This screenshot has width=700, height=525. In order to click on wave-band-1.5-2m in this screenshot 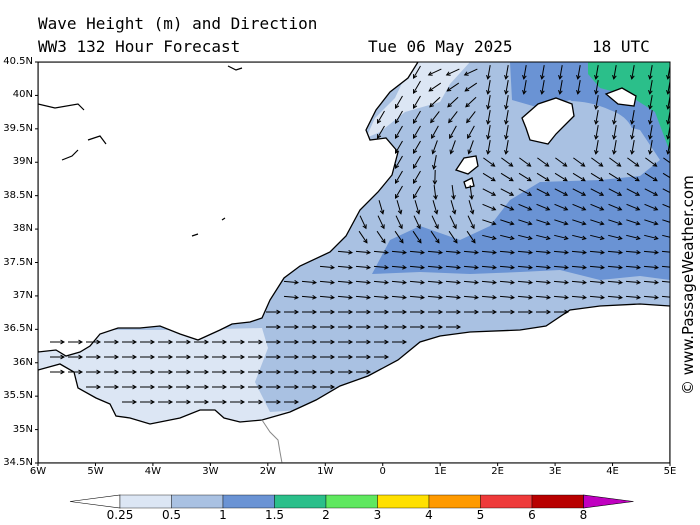, I will do `click(629, 107)`.